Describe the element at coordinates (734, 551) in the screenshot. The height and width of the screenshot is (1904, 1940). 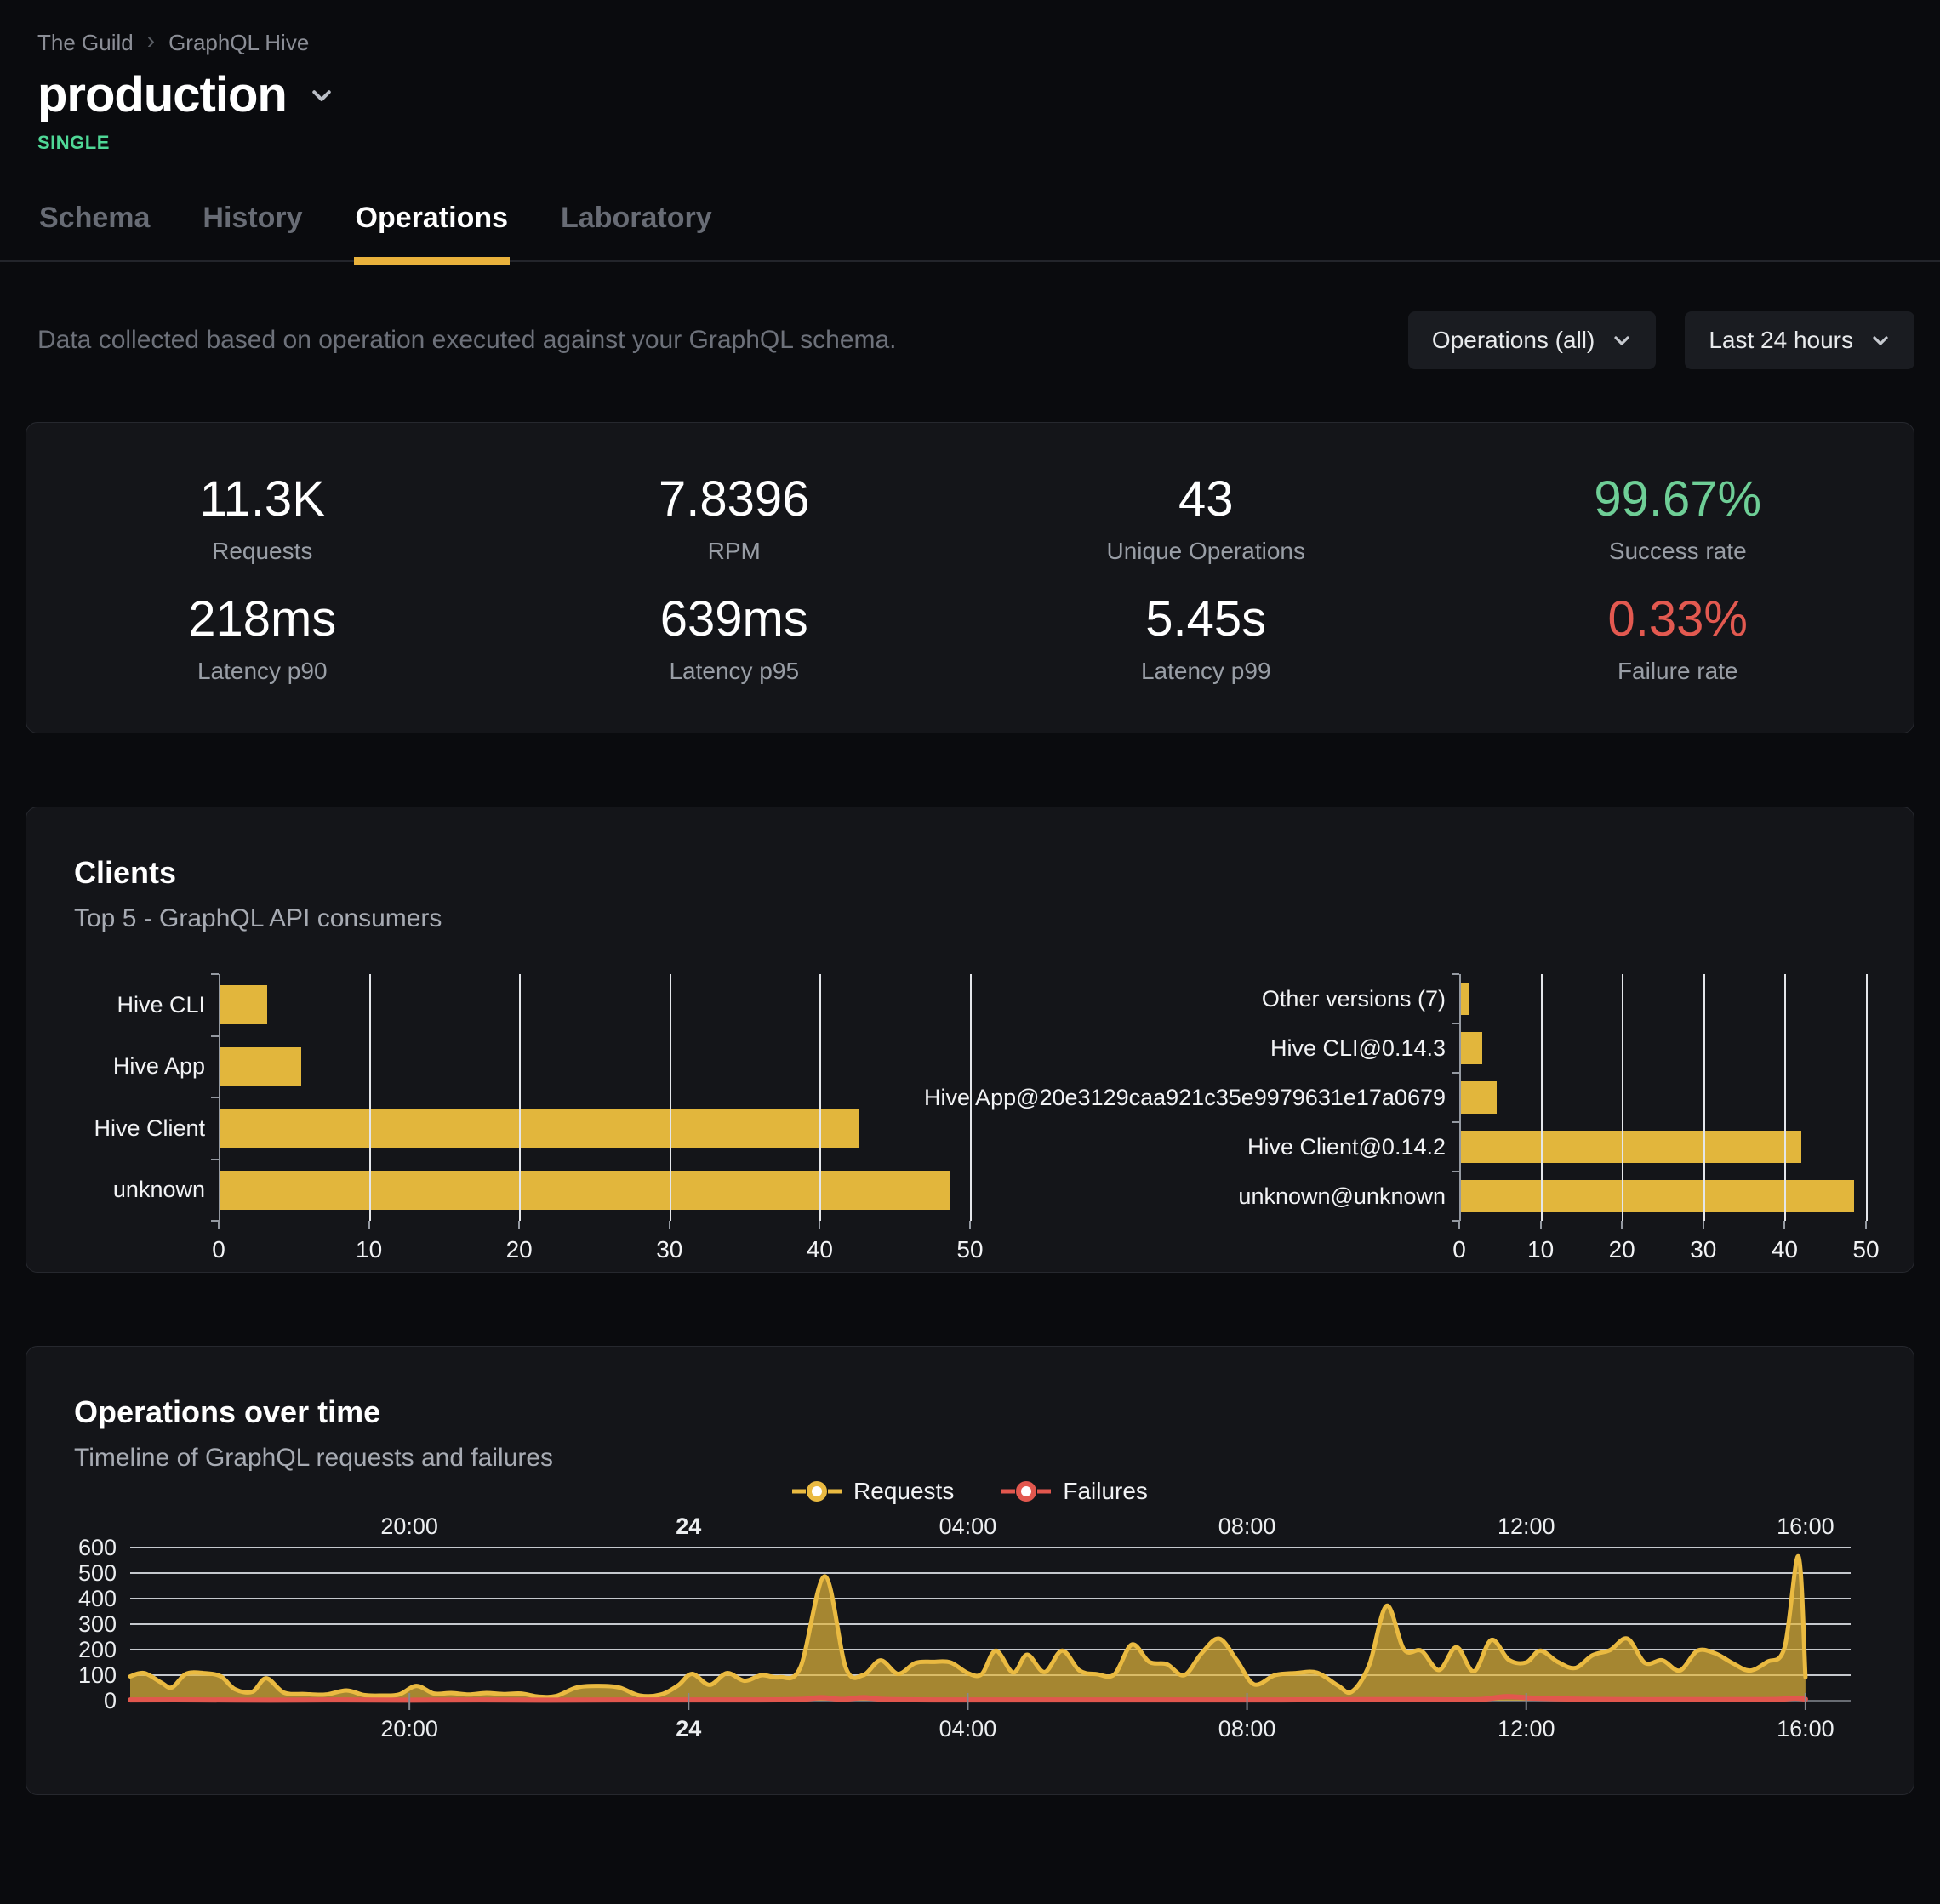
I see `stat-label: RPM` at that location.